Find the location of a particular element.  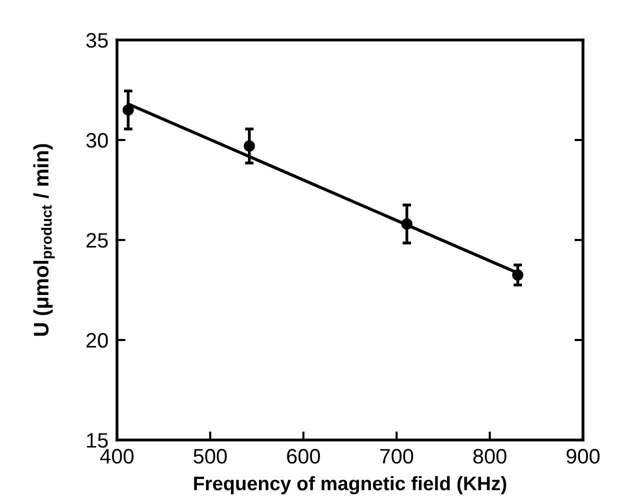

y-tick-label: 20 is located at coordinates (97, 340).